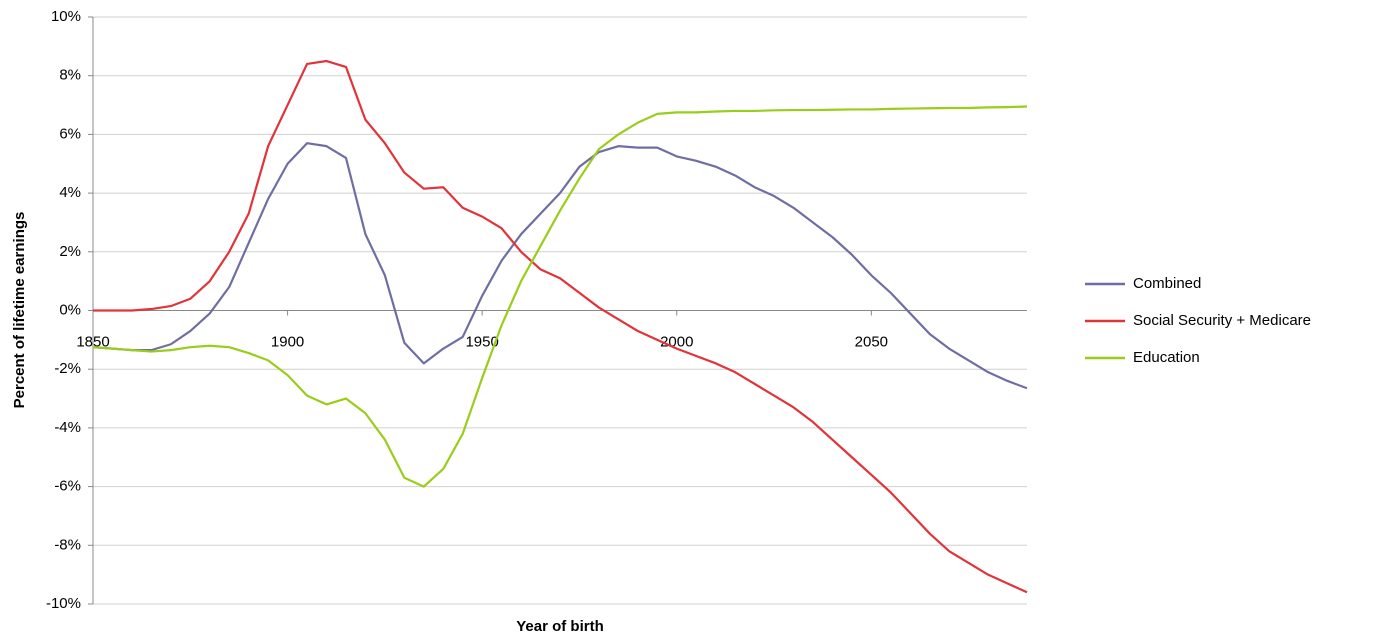 Image resolution: width=1373 pixels, height=641 pixels. What do you see at coordinates (19, 310) in the screenshot?
I see `y-axis-title: Percent of lifetime earnings` at bounding box center [19, 310].